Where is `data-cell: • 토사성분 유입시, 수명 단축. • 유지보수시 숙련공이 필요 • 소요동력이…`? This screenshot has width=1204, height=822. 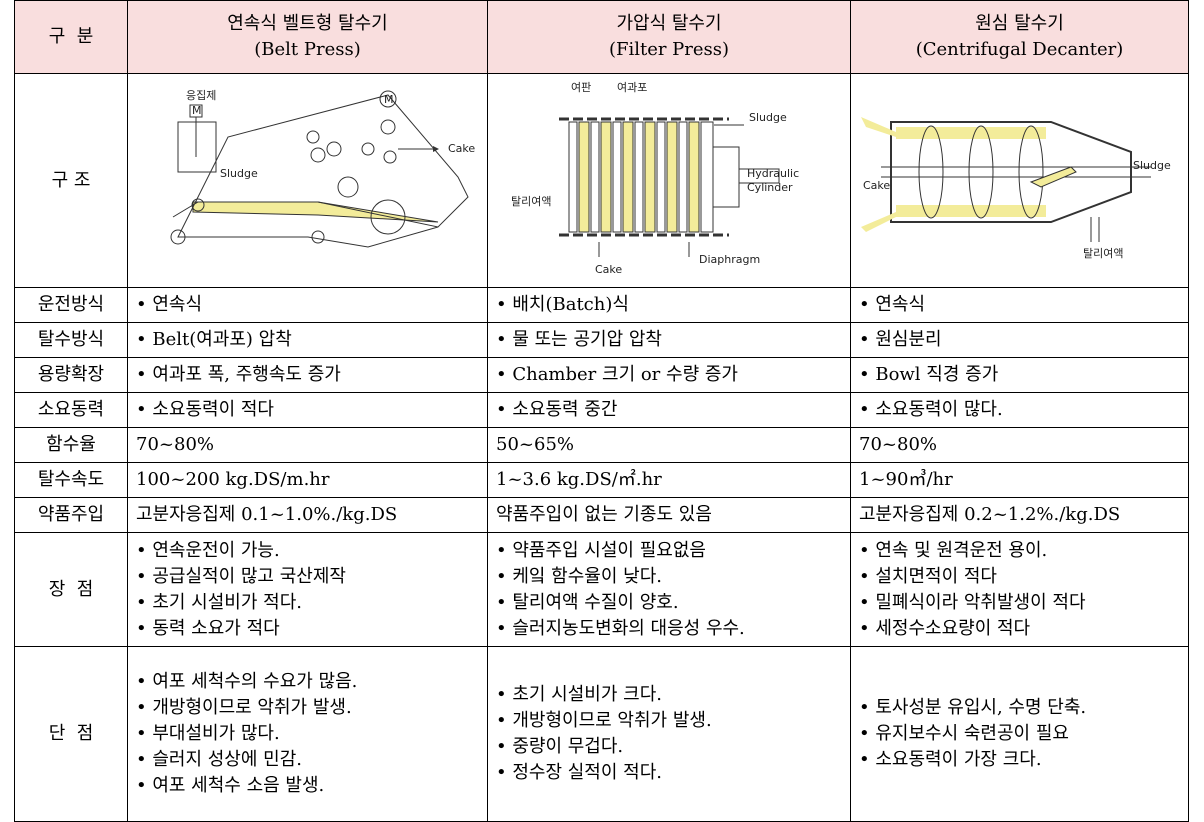
data-cell: • 토사성분 유입시, 수명 단축. • 유지보수시 숙련공이 필요 • 소요동력이… is located at coordinates (1019, 734).